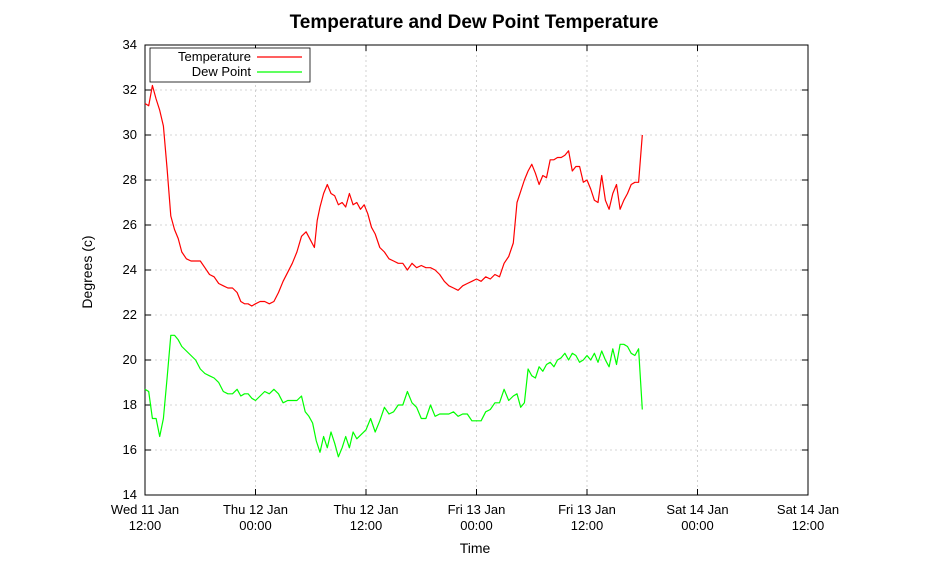 The image size is (940, 564). Describe the element at coordinates (130, 269) in the screenshot. I see `y-tick-label: 24` at that location.